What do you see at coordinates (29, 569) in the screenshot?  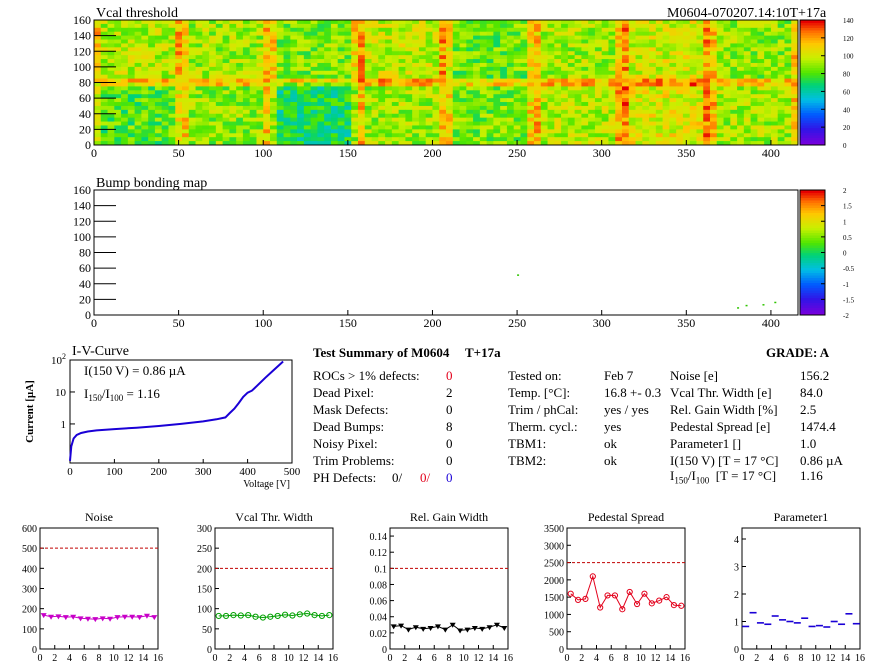 I see `summary-chart-y-tick-label: 400` at bounding box center [29, 569].